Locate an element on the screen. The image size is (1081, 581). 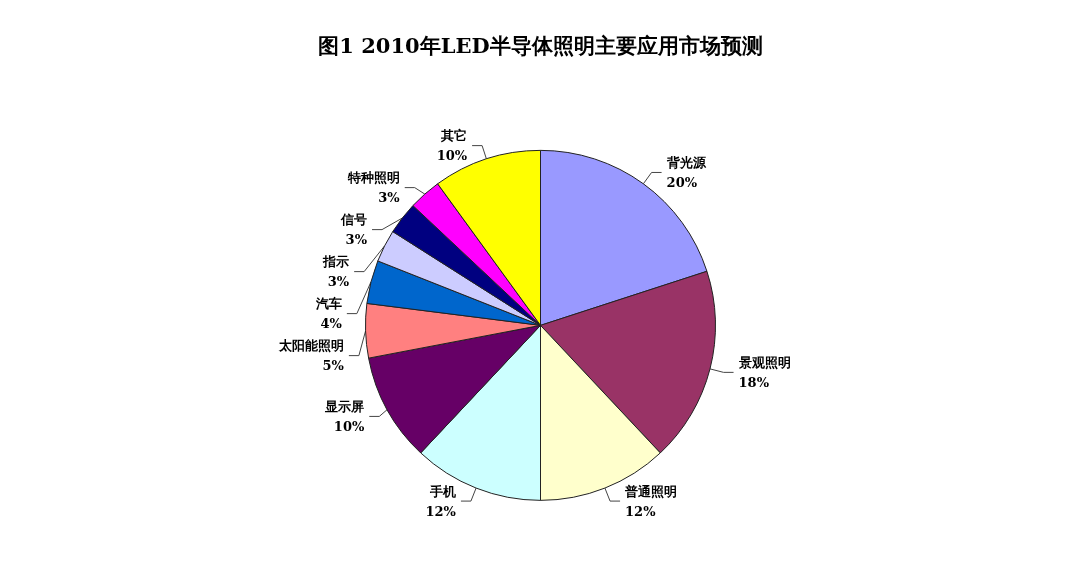
slice-label: 其它 is located at coordinates (454, 136).